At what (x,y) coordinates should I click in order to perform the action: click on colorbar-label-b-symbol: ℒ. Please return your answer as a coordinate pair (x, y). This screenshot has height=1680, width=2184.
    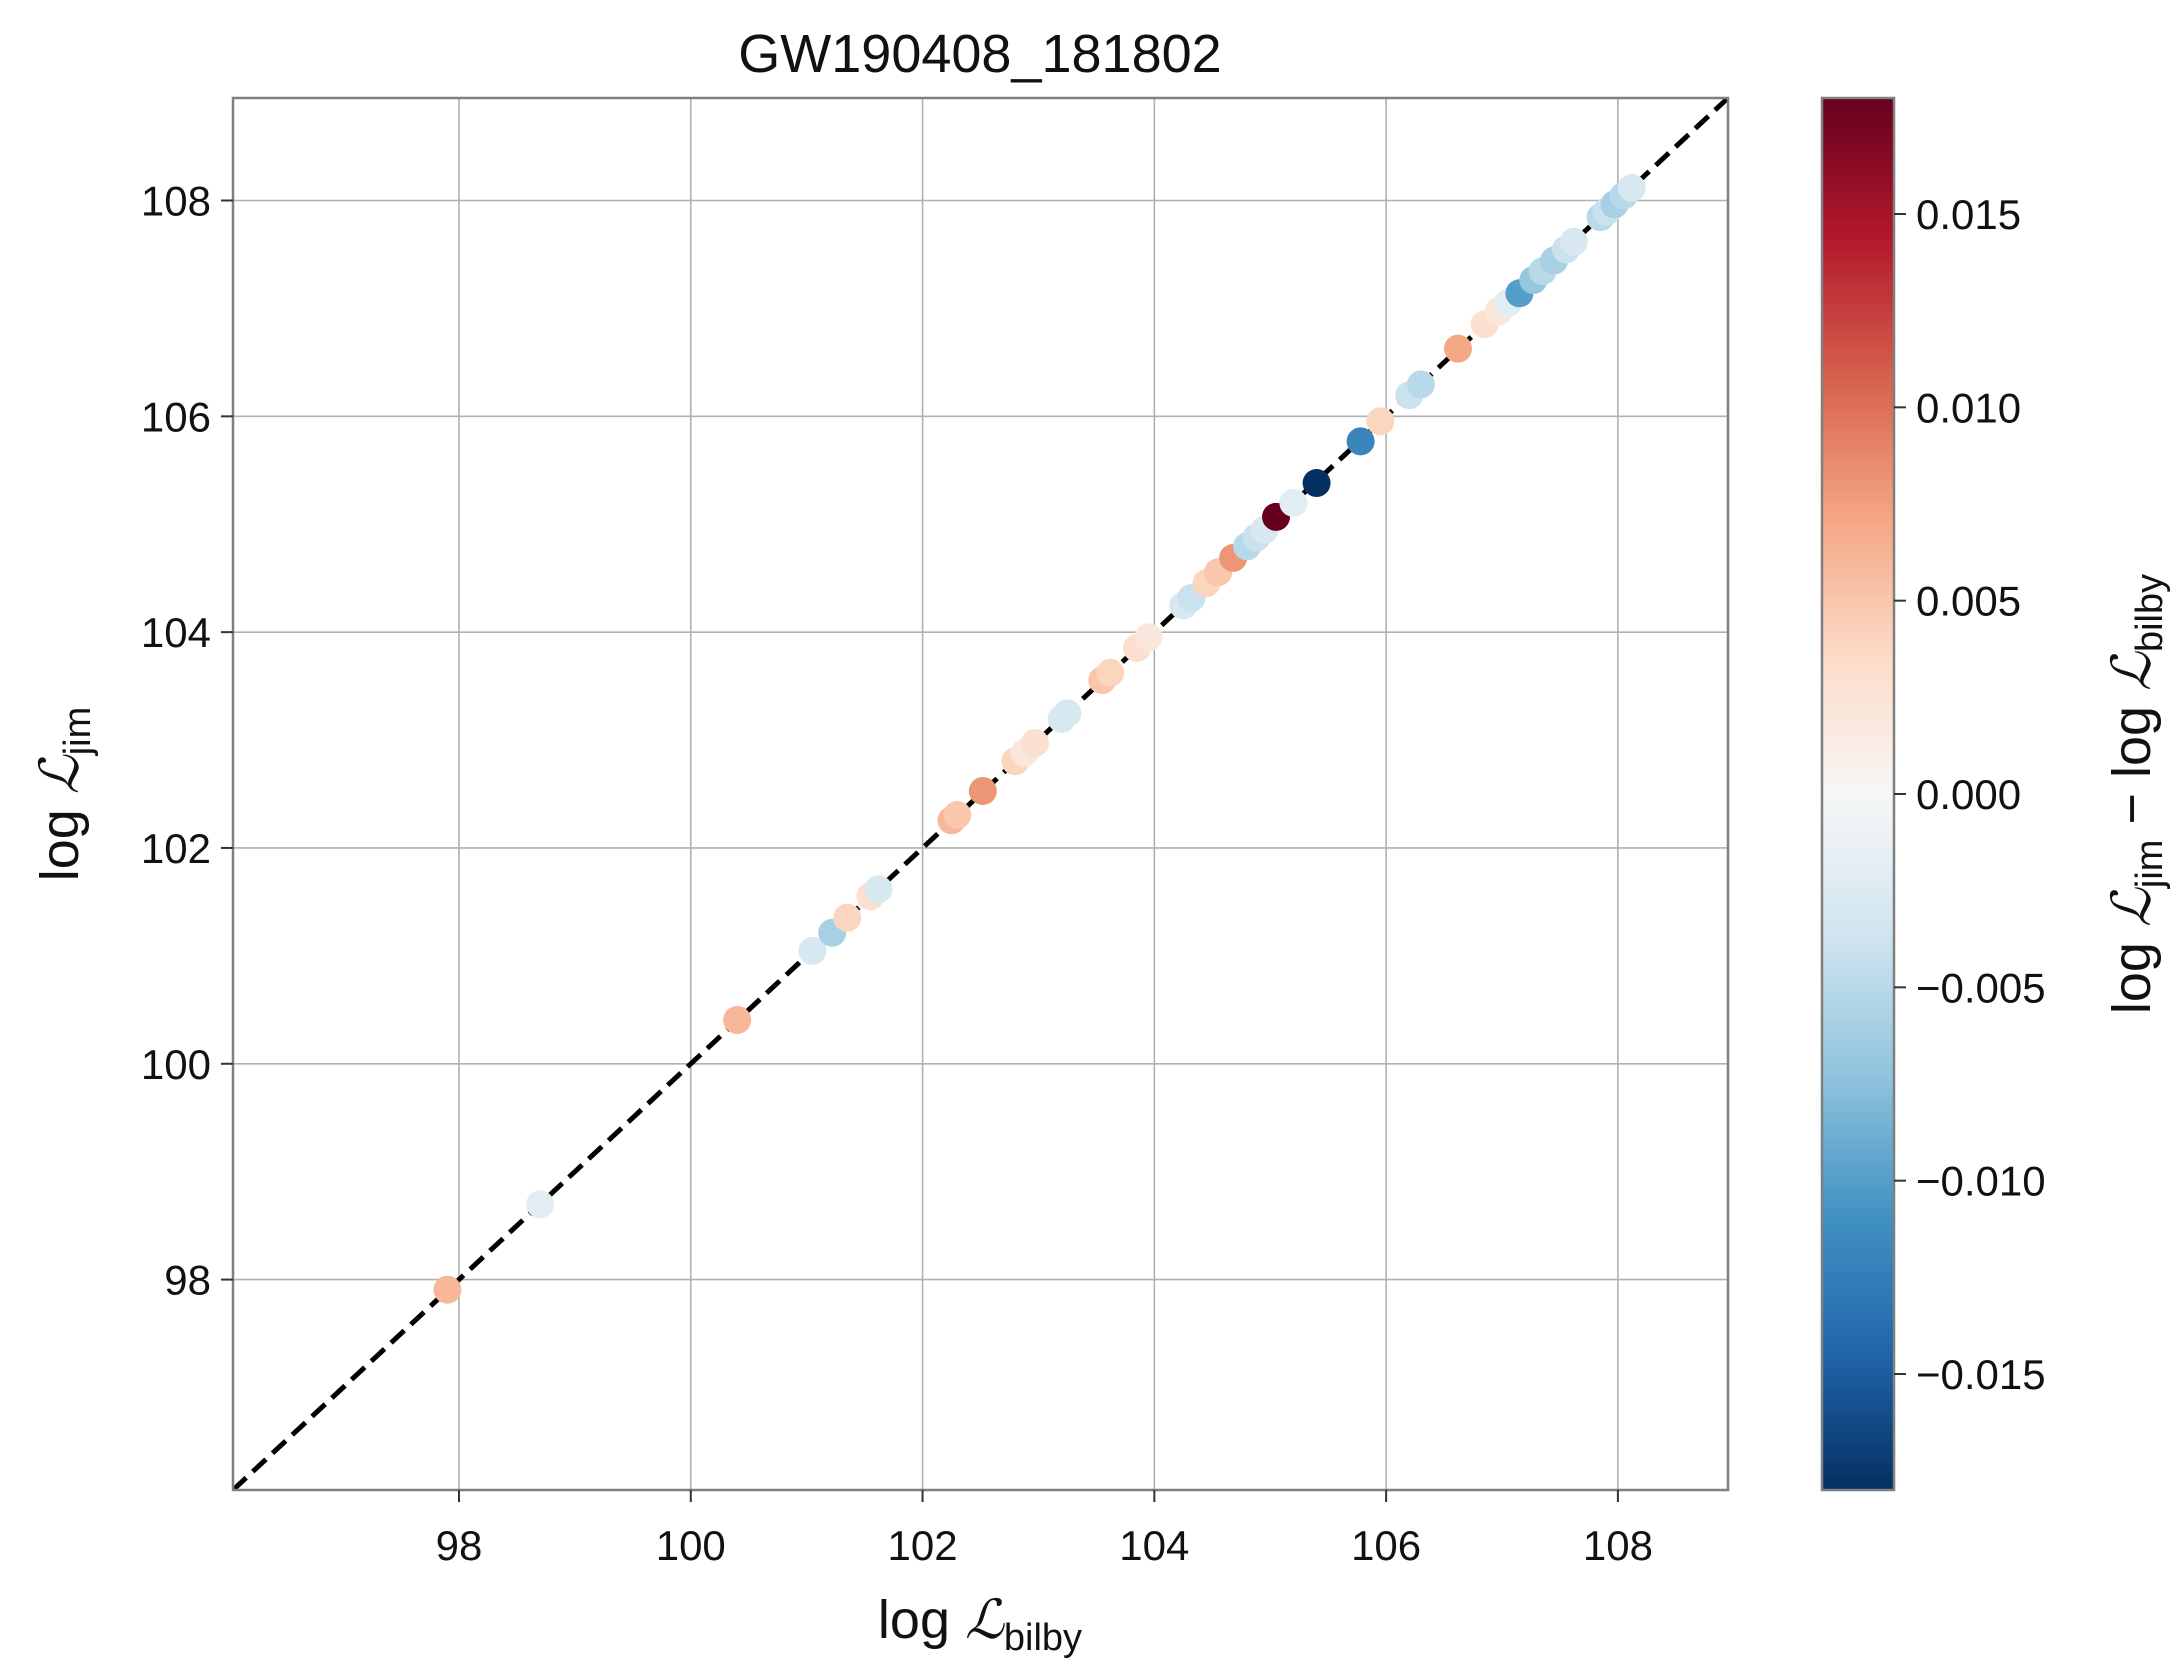
    Looking at the image, I should click on (2131, 671).